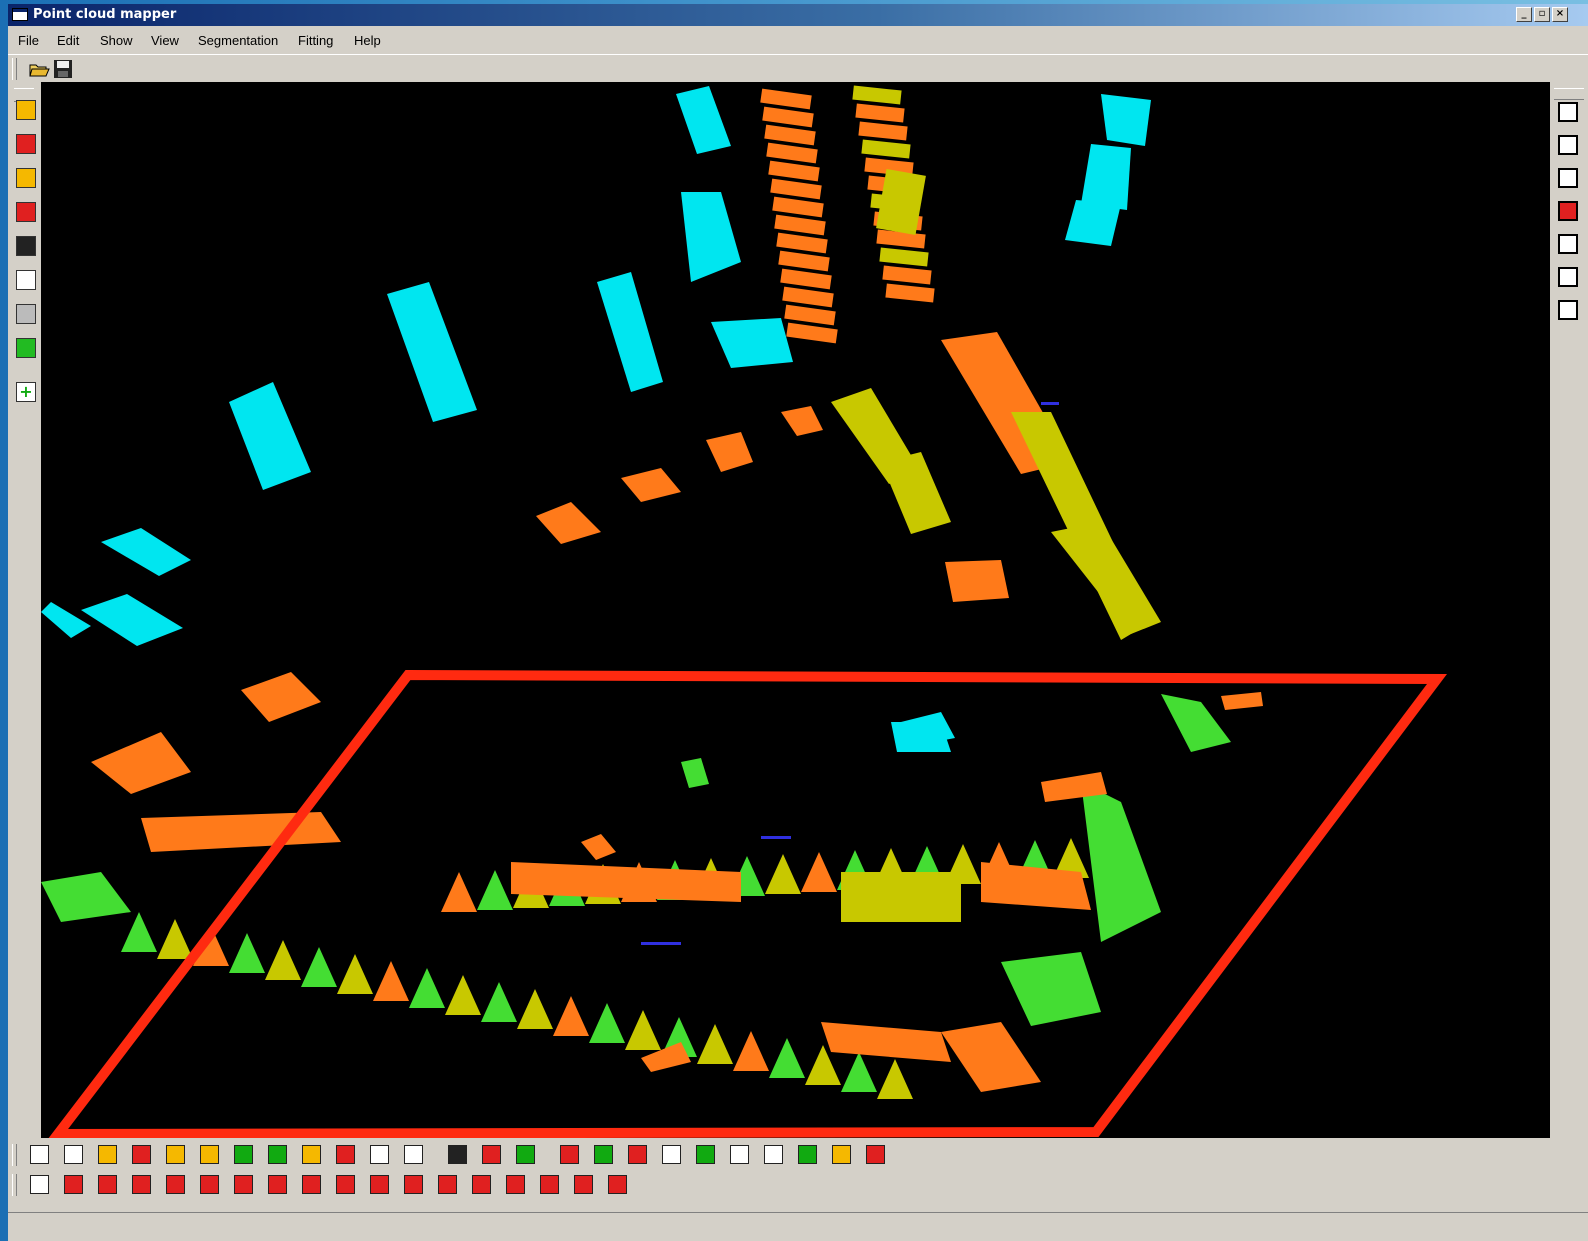  I want to click on double-arrow-icon, so click(671, 1154).